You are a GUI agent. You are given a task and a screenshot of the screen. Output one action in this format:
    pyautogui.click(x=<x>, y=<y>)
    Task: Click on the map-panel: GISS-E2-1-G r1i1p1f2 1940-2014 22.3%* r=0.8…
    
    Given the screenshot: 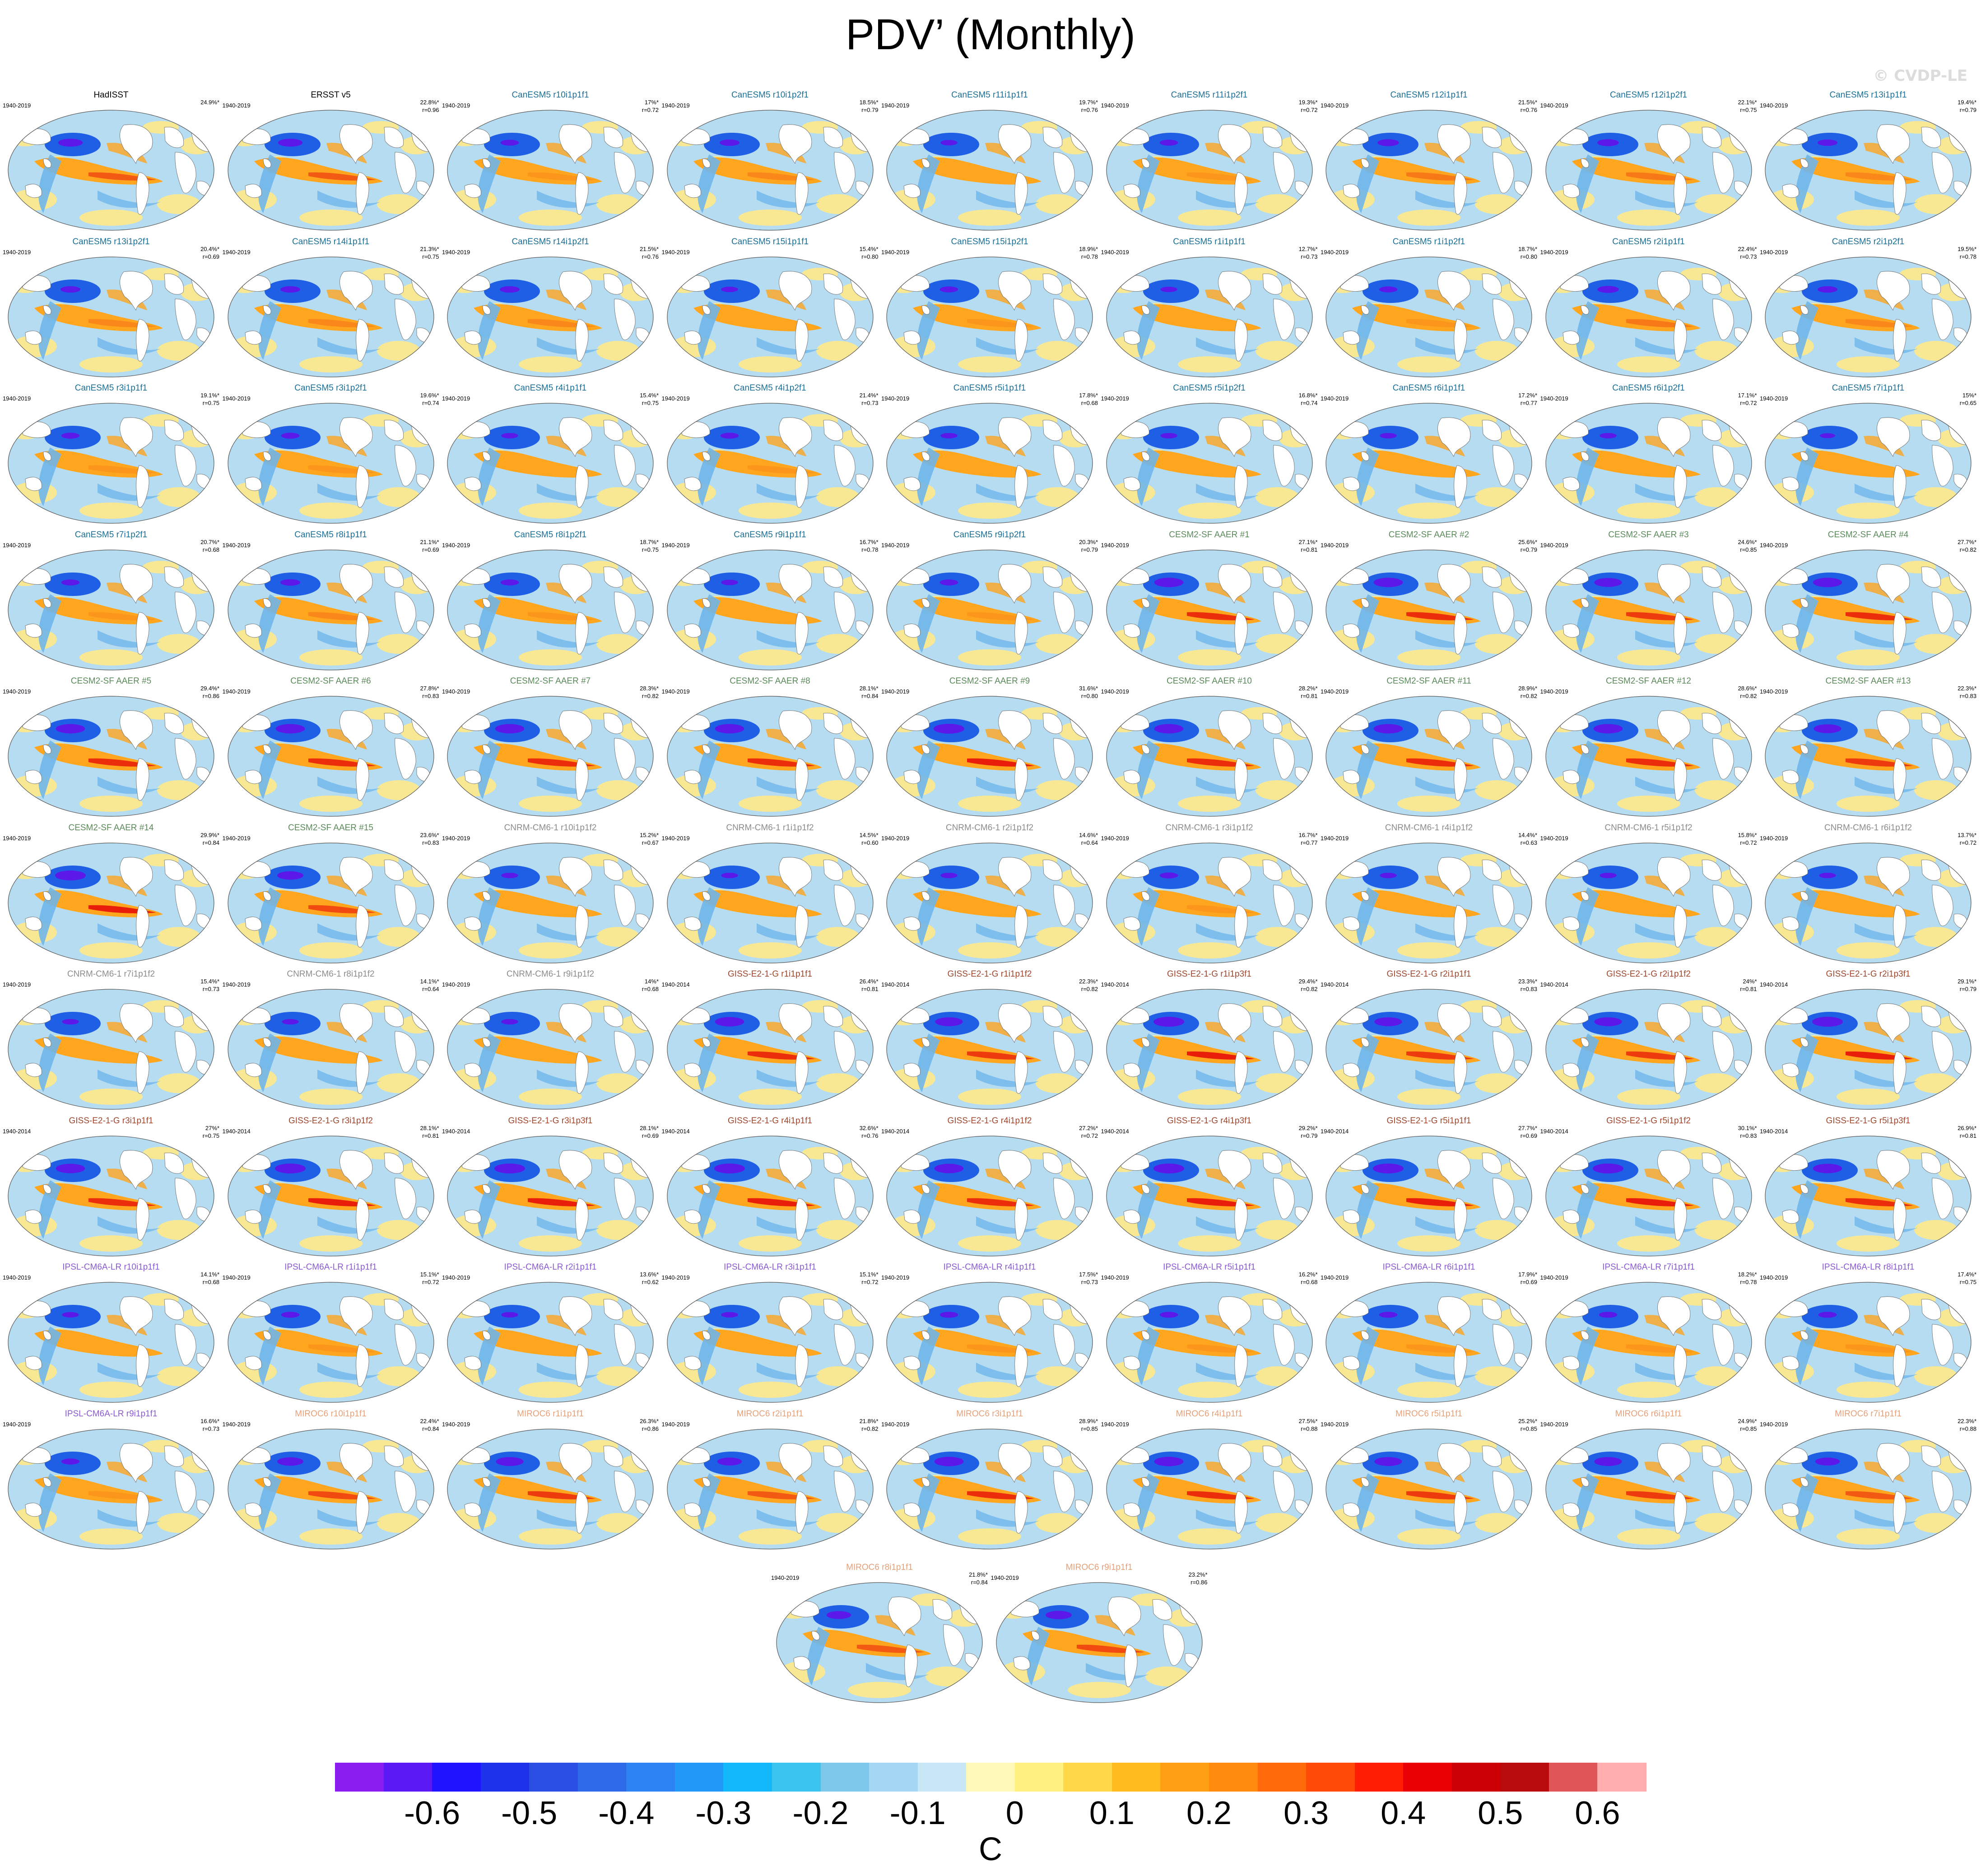 What is the action you would take?
    pyautogui.click(x=989, y=1042)
    